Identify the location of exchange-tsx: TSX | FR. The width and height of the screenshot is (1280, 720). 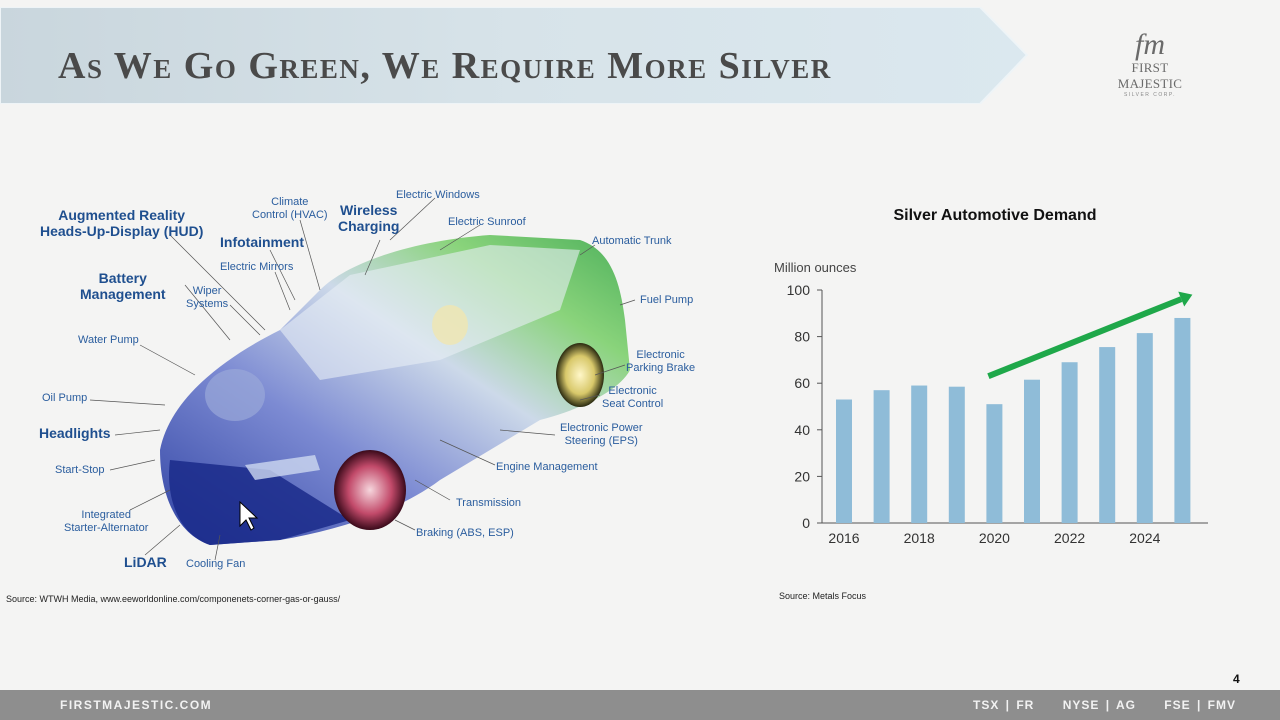
(1003, 705).